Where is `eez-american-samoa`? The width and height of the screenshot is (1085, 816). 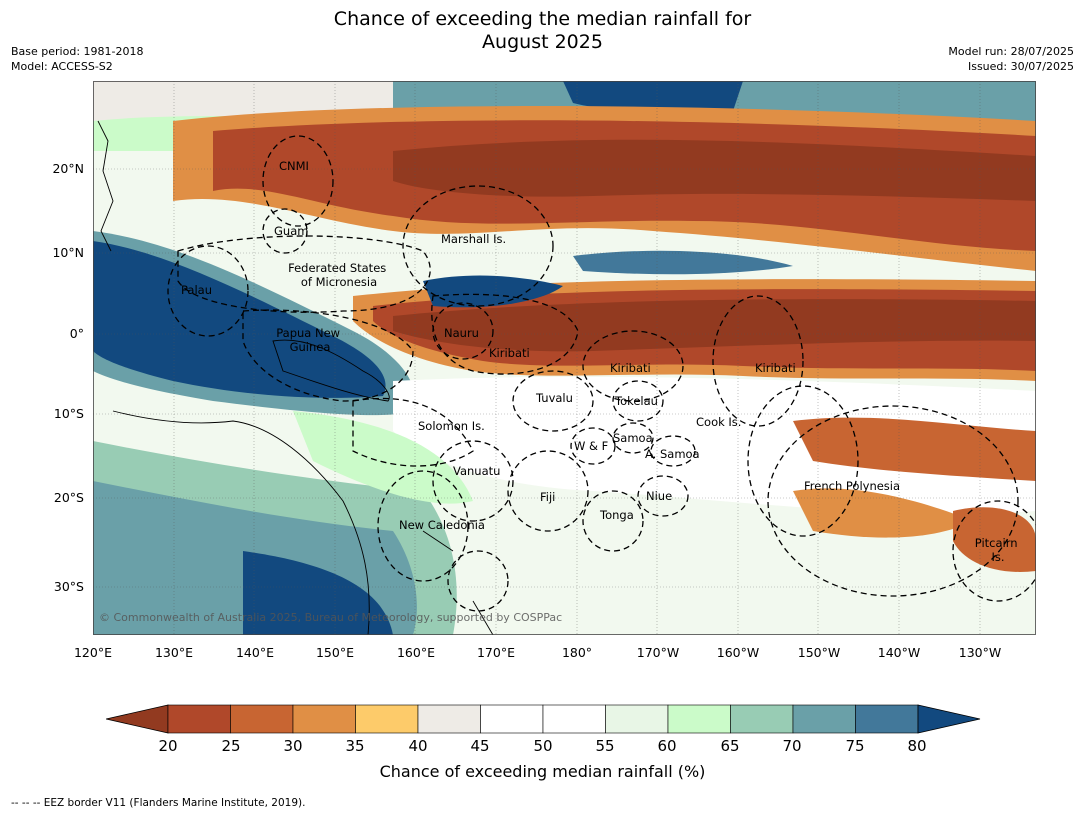 eez-american-samoa is located at coordinates (673, 451).